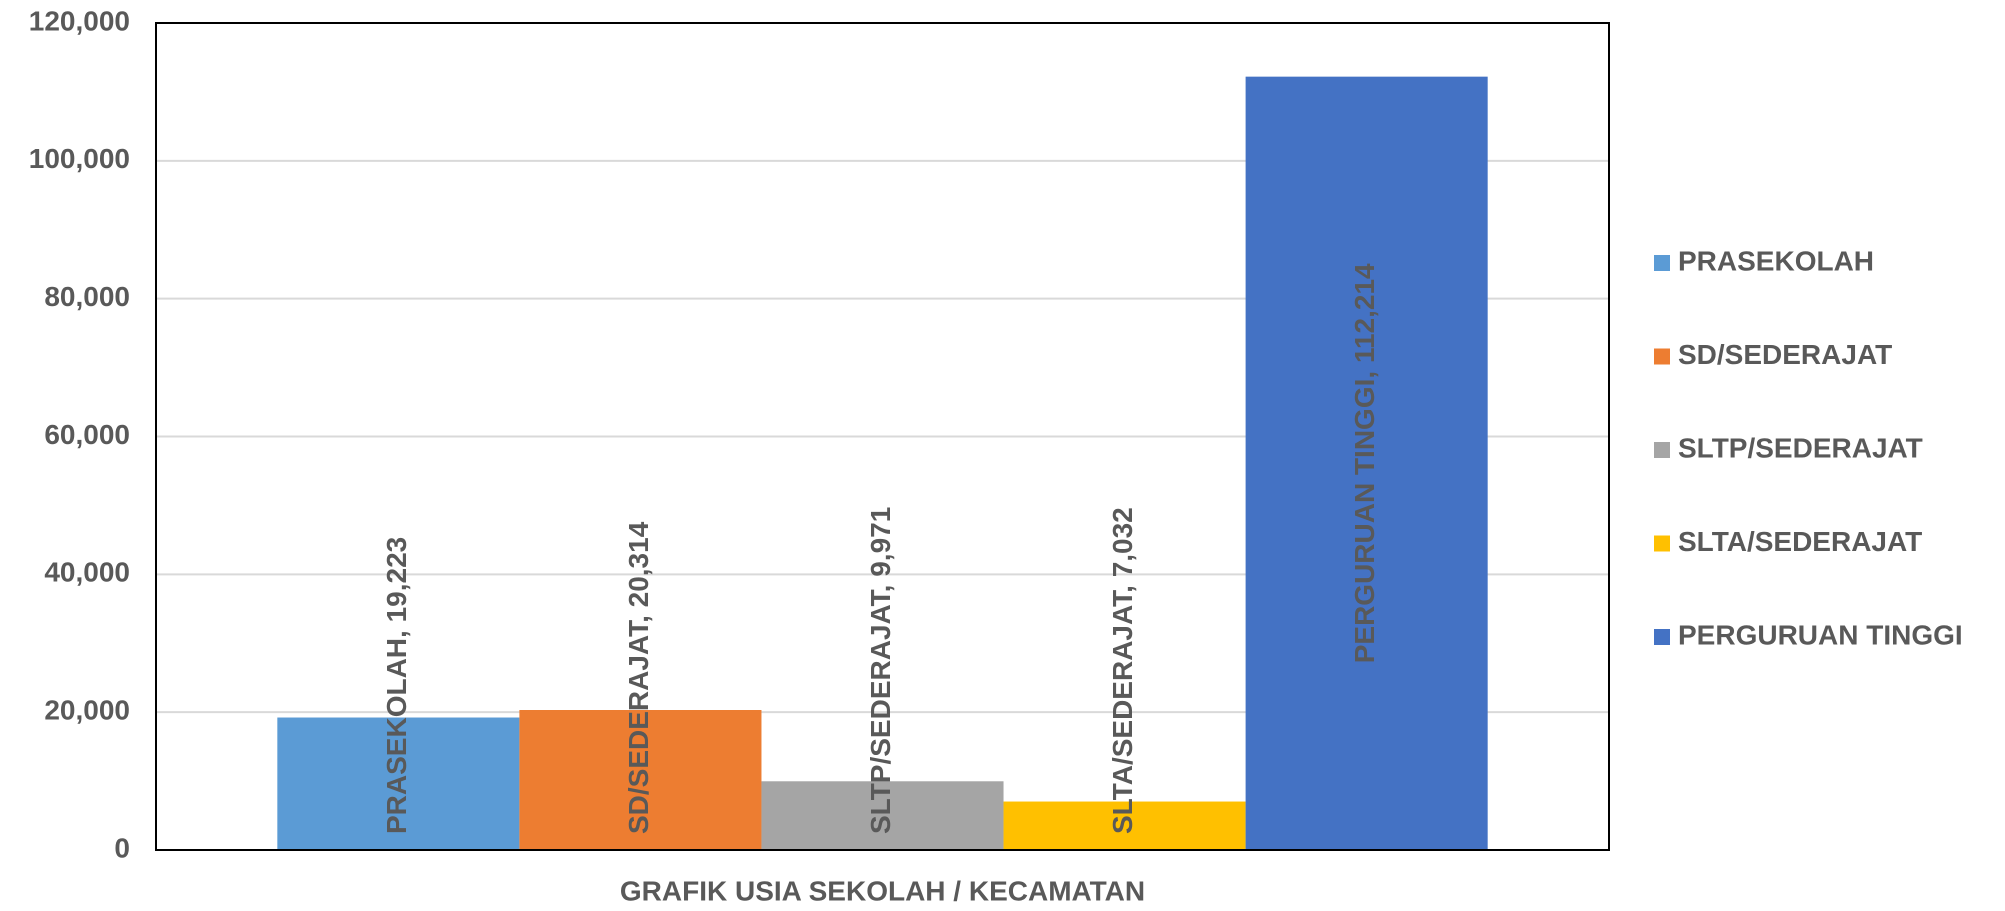 The width and height of the screenshot is (2005, 911). I want to click on y-tick-label: 120,000, so click(79, 20).